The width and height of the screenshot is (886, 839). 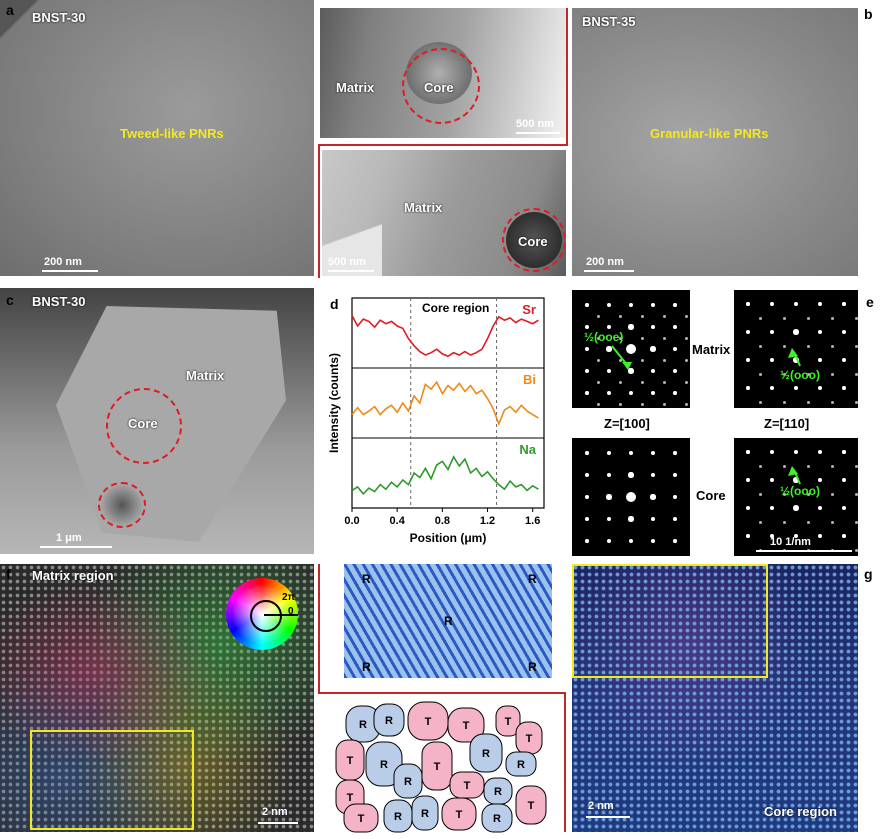 I want to click on panel-c-scale-bar, so click(x=76, y=547).